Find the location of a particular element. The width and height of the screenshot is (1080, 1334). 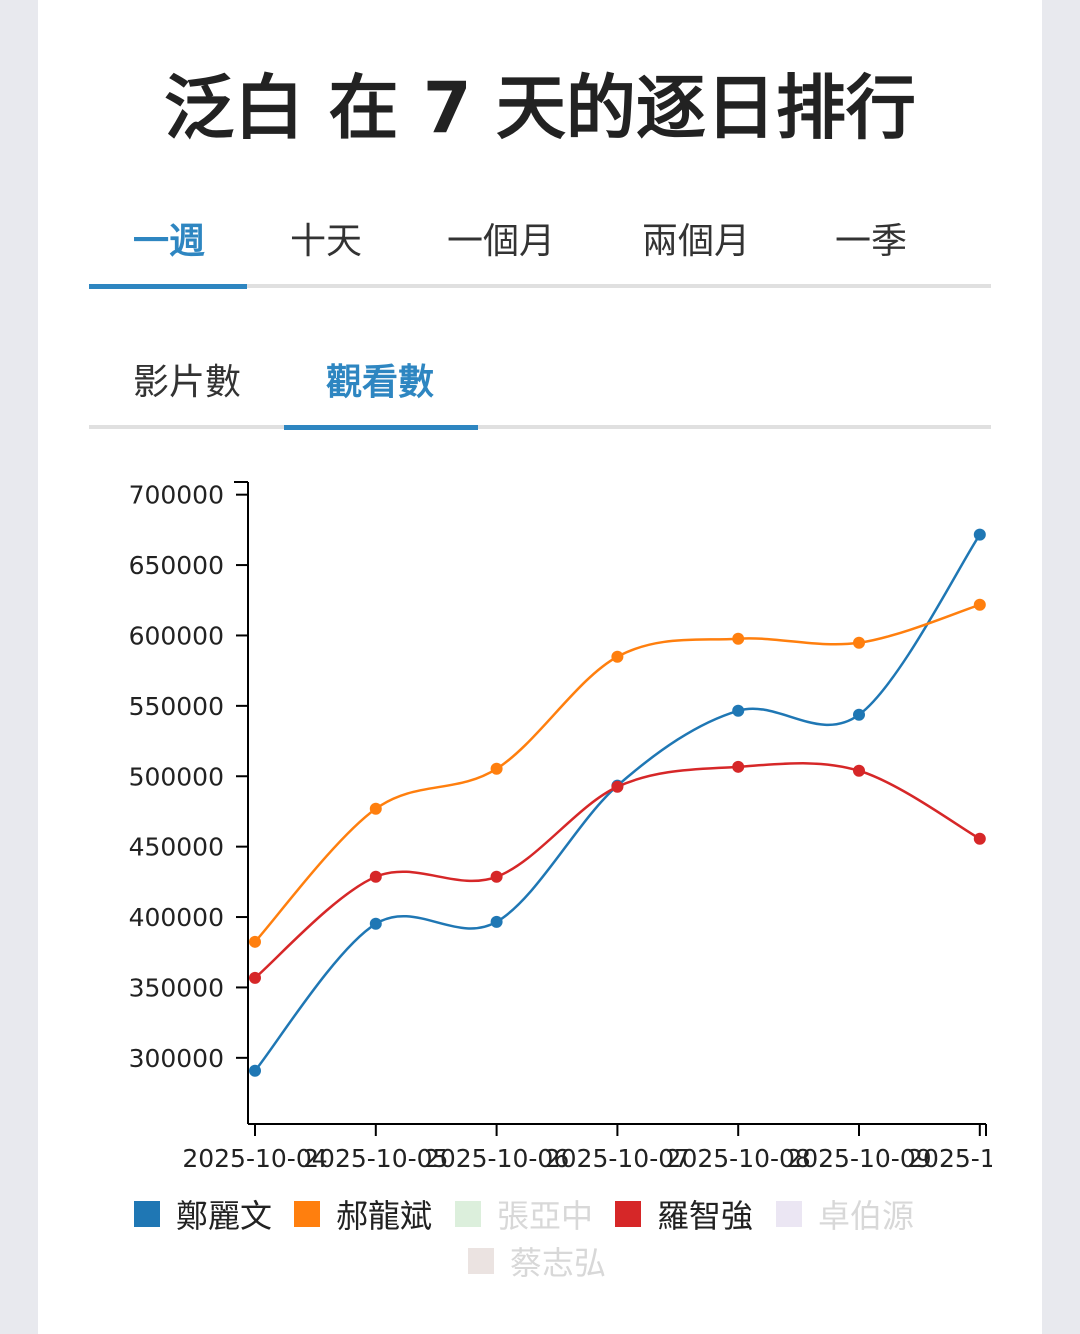

range-tab: 一季 is located at coordinates (871, 241).